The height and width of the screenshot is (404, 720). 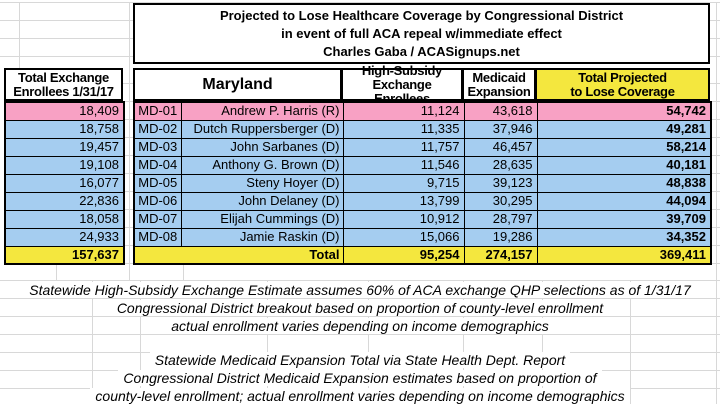 I want to click on district-cell: MD-07, so click(x=157, y=219).